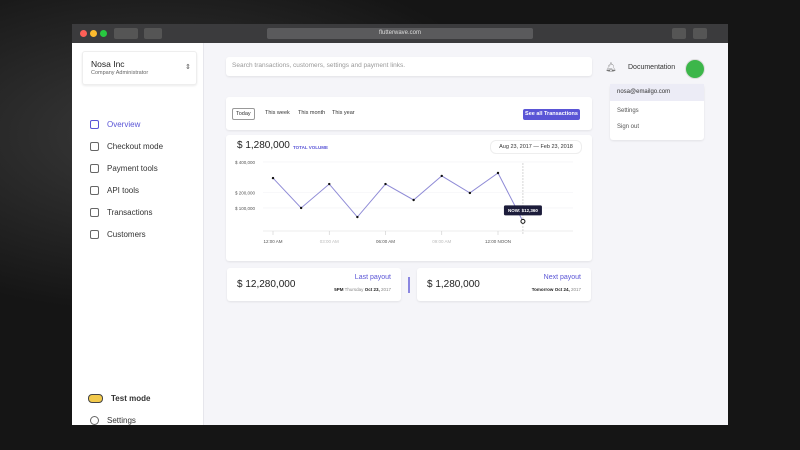 This screenshot has width=800, height=450. Describe the element at coordinates (93, 33) in the screenshot. I see `minimize-button` at that location.